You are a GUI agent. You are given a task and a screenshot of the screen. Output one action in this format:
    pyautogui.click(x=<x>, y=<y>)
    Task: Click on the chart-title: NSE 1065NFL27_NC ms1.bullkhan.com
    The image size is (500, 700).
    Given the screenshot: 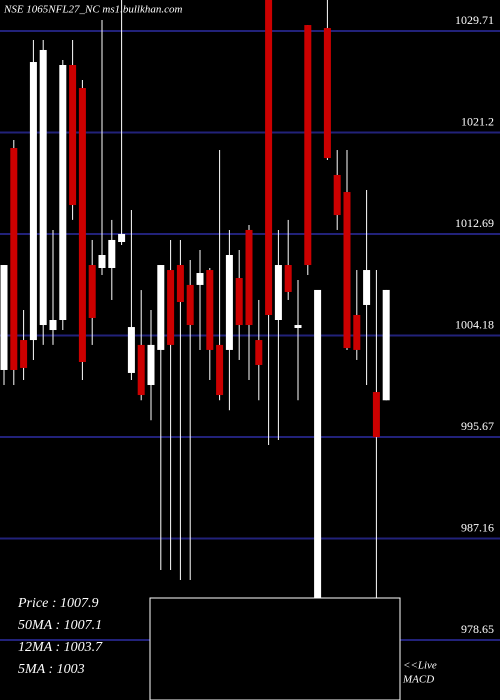 What is the action you would take?
    pyautogui.click(x=93, y=10)
    